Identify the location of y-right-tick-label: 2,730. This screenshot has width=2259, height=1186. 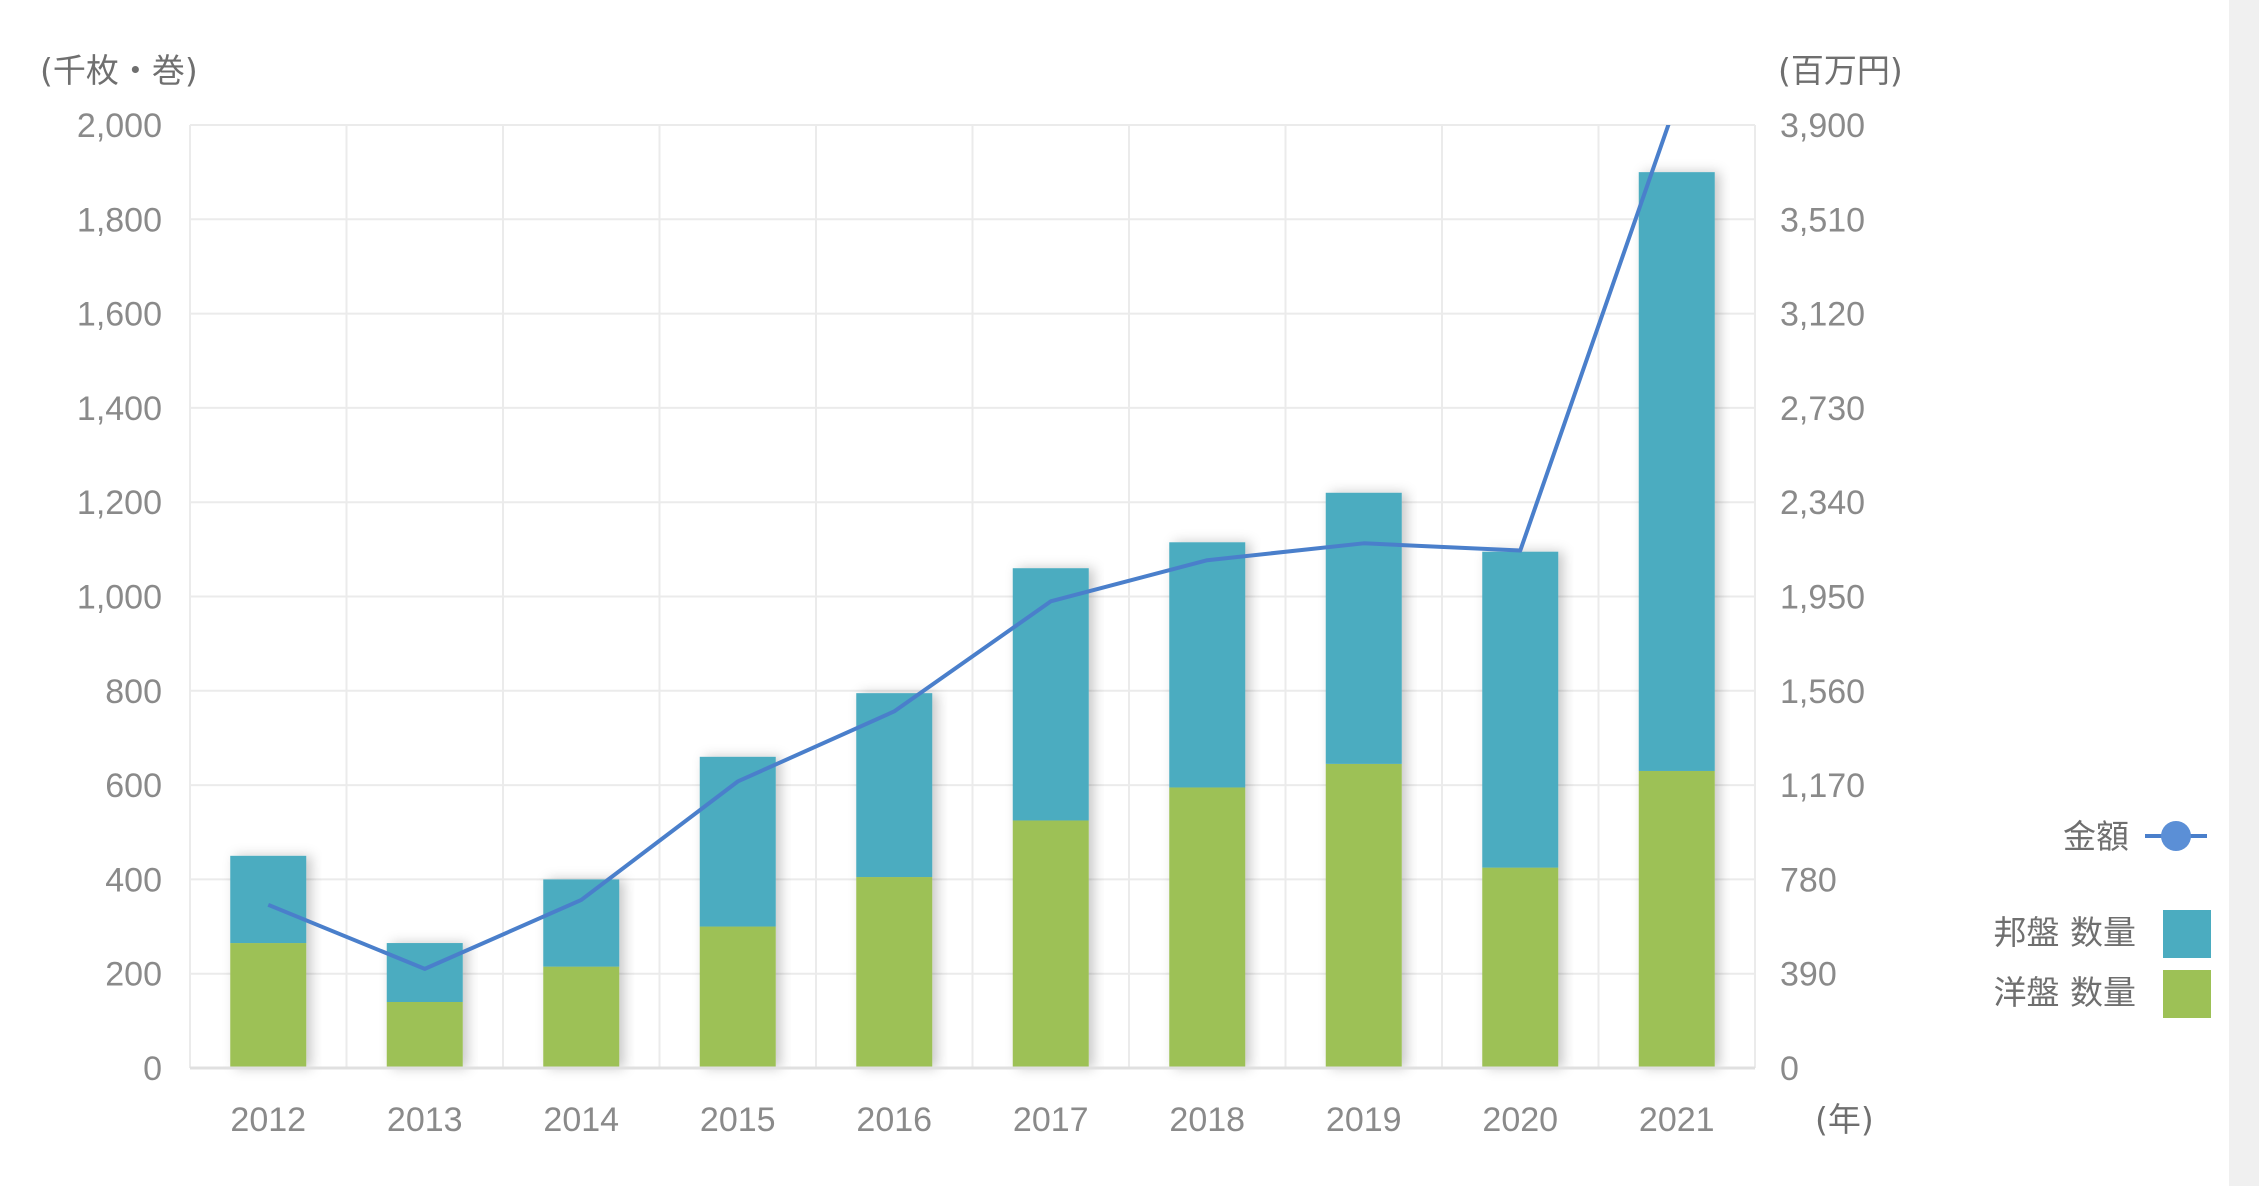
(1822, 409).